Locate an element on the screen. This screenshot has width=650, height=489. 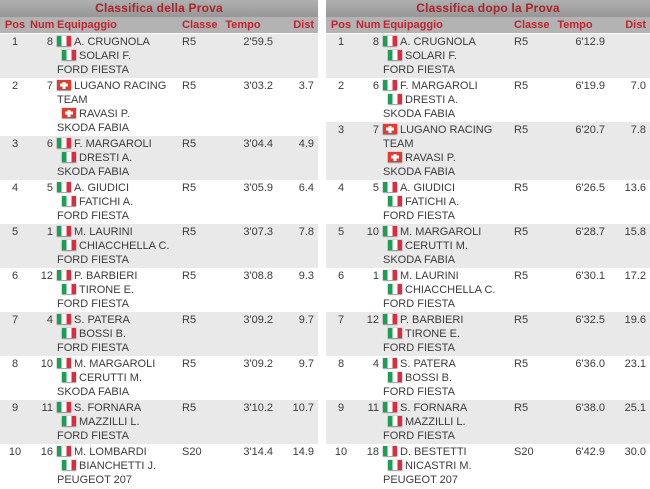
codriver-name: SOLARI F. is located at coordinates (105, 56).